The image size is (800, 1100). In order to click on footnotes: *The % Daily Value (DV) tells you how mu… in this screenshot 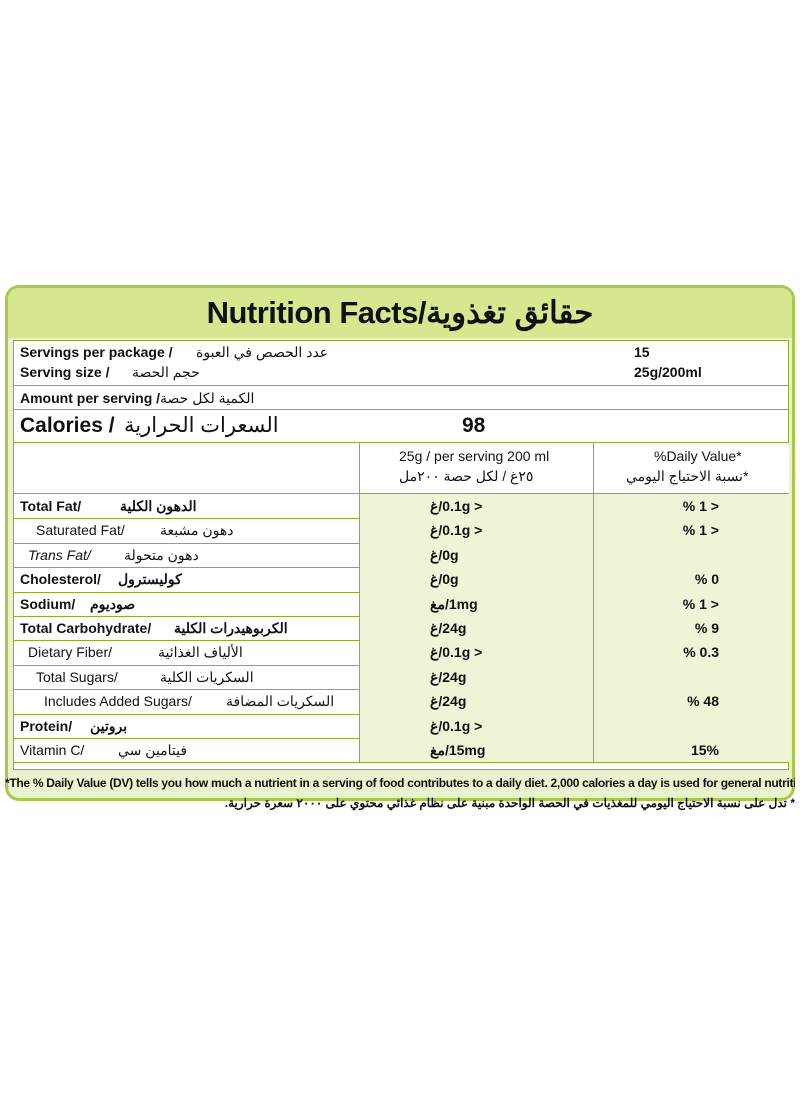, I will do `click(400, 793)`.